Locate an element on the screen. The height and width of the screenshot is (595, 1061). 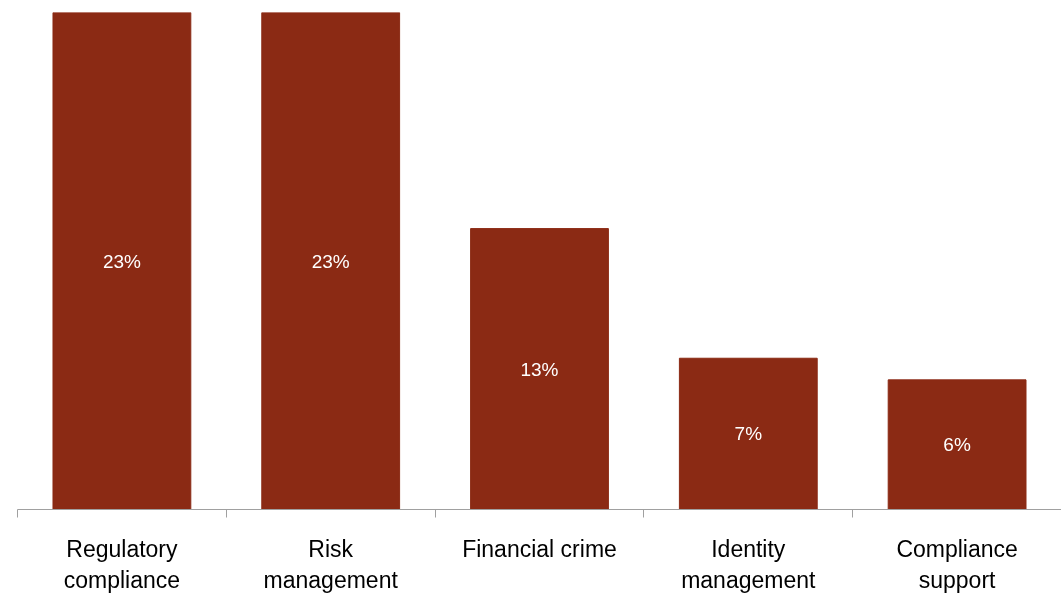
data-label: 13% is located at coordinates (539, 369).